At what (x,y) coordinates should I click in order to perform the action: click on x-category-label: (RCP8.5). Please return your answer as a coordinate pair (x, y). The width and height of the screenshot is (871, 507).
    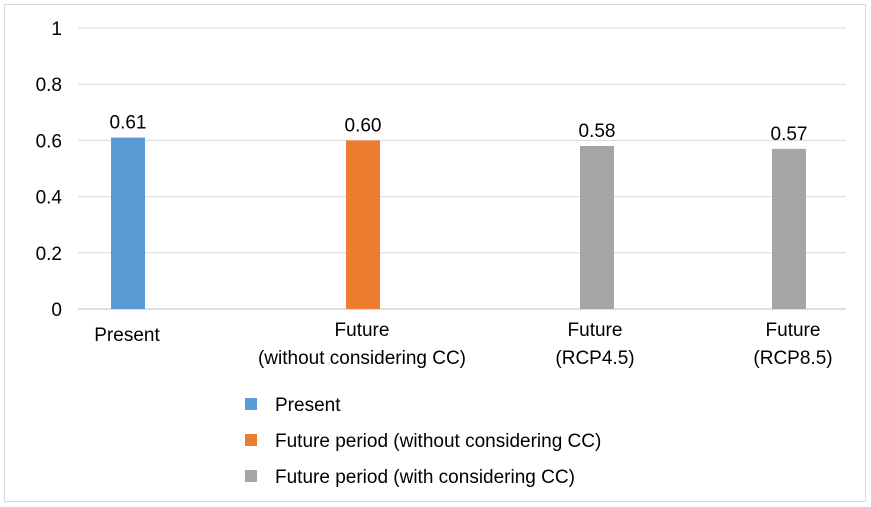
    Looking at the image, I should click on (792, 358).